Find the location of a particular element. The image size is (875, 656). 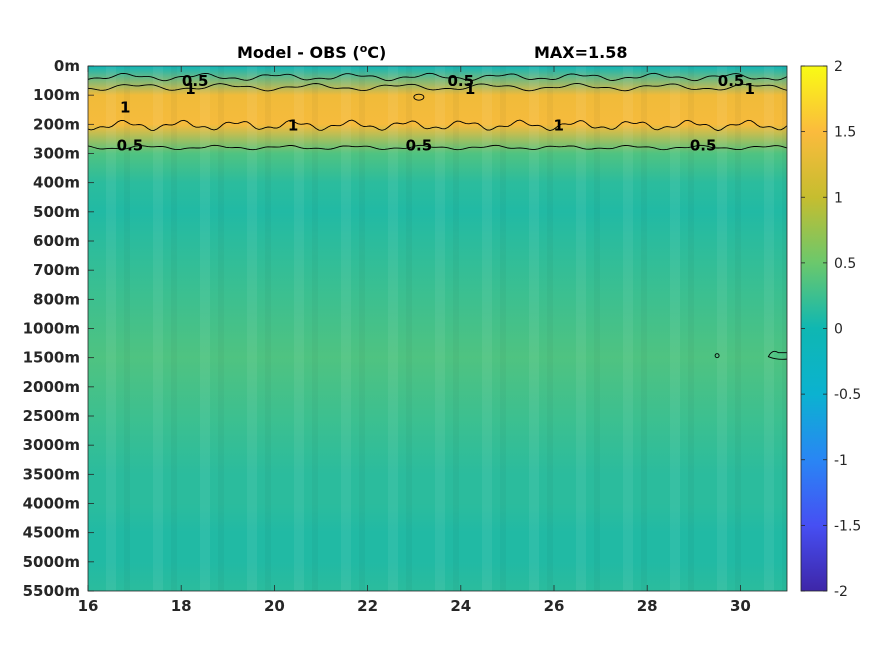

y-tick-label: 300m is located at coordinates (56, 154).